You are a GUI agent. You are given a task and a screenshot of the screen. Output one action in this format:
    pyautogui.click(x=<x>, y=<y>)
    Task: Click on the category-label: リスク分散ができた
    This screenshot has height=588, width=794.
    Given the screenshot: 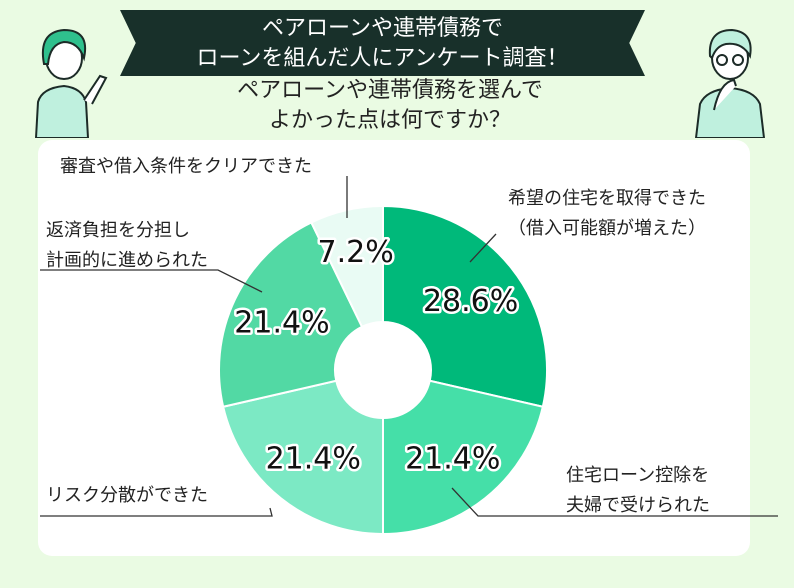 What is the action you would take?
    pyautogui.click(x=127, y=495)
    